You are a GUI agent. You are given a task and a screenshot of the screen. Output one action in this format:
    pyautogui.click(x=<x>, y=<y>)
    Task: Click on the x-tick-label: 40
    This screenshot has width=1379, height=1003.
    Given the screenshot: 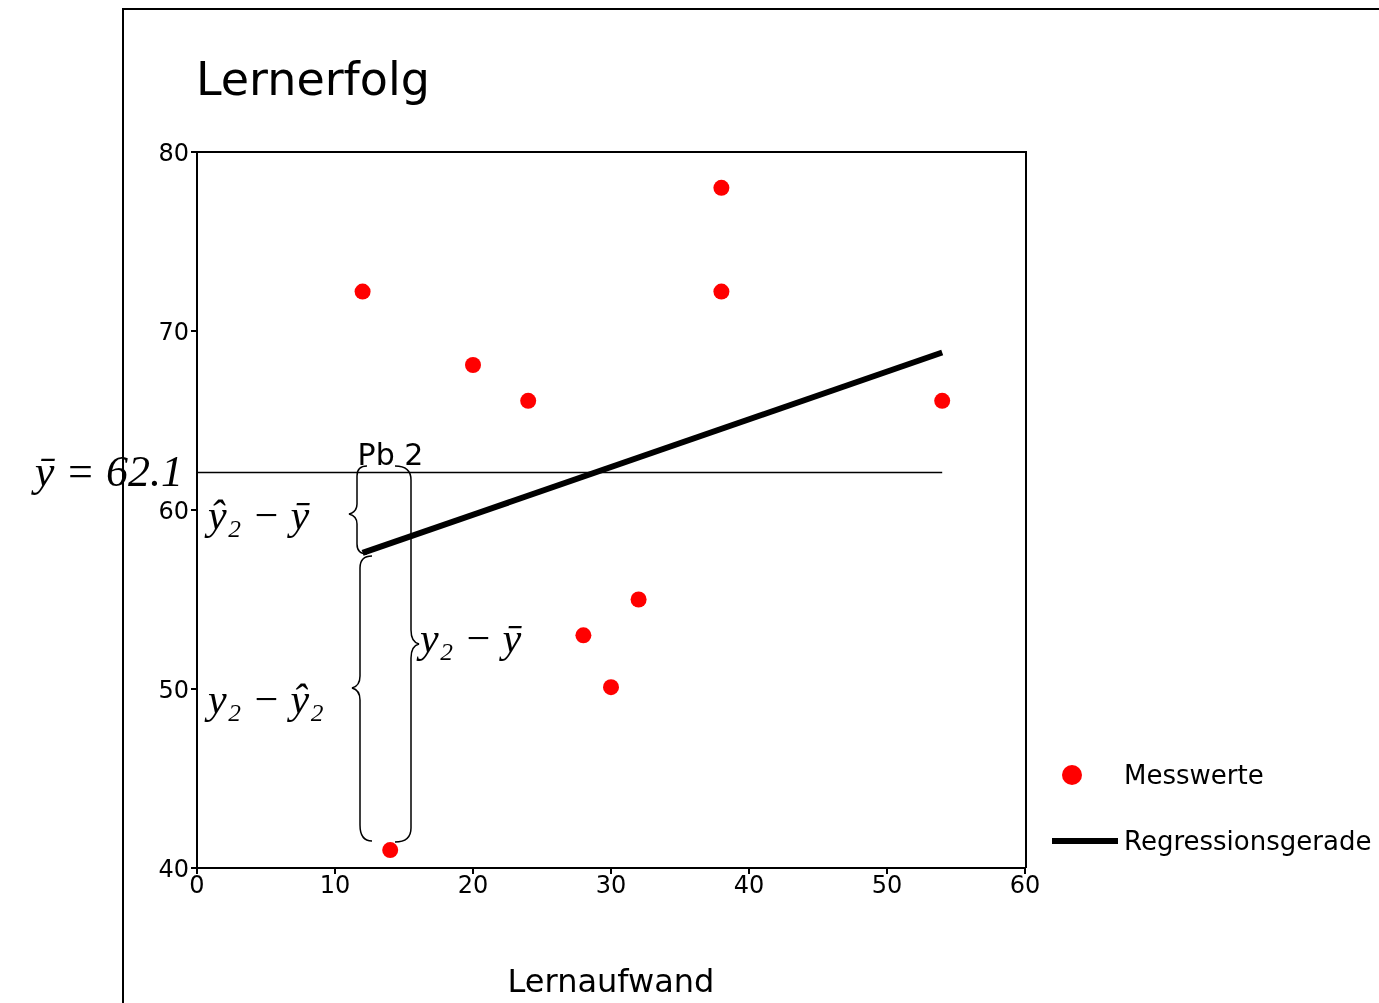 What is the action you would take?
    pyautogui.click(x=749, y=885)
    